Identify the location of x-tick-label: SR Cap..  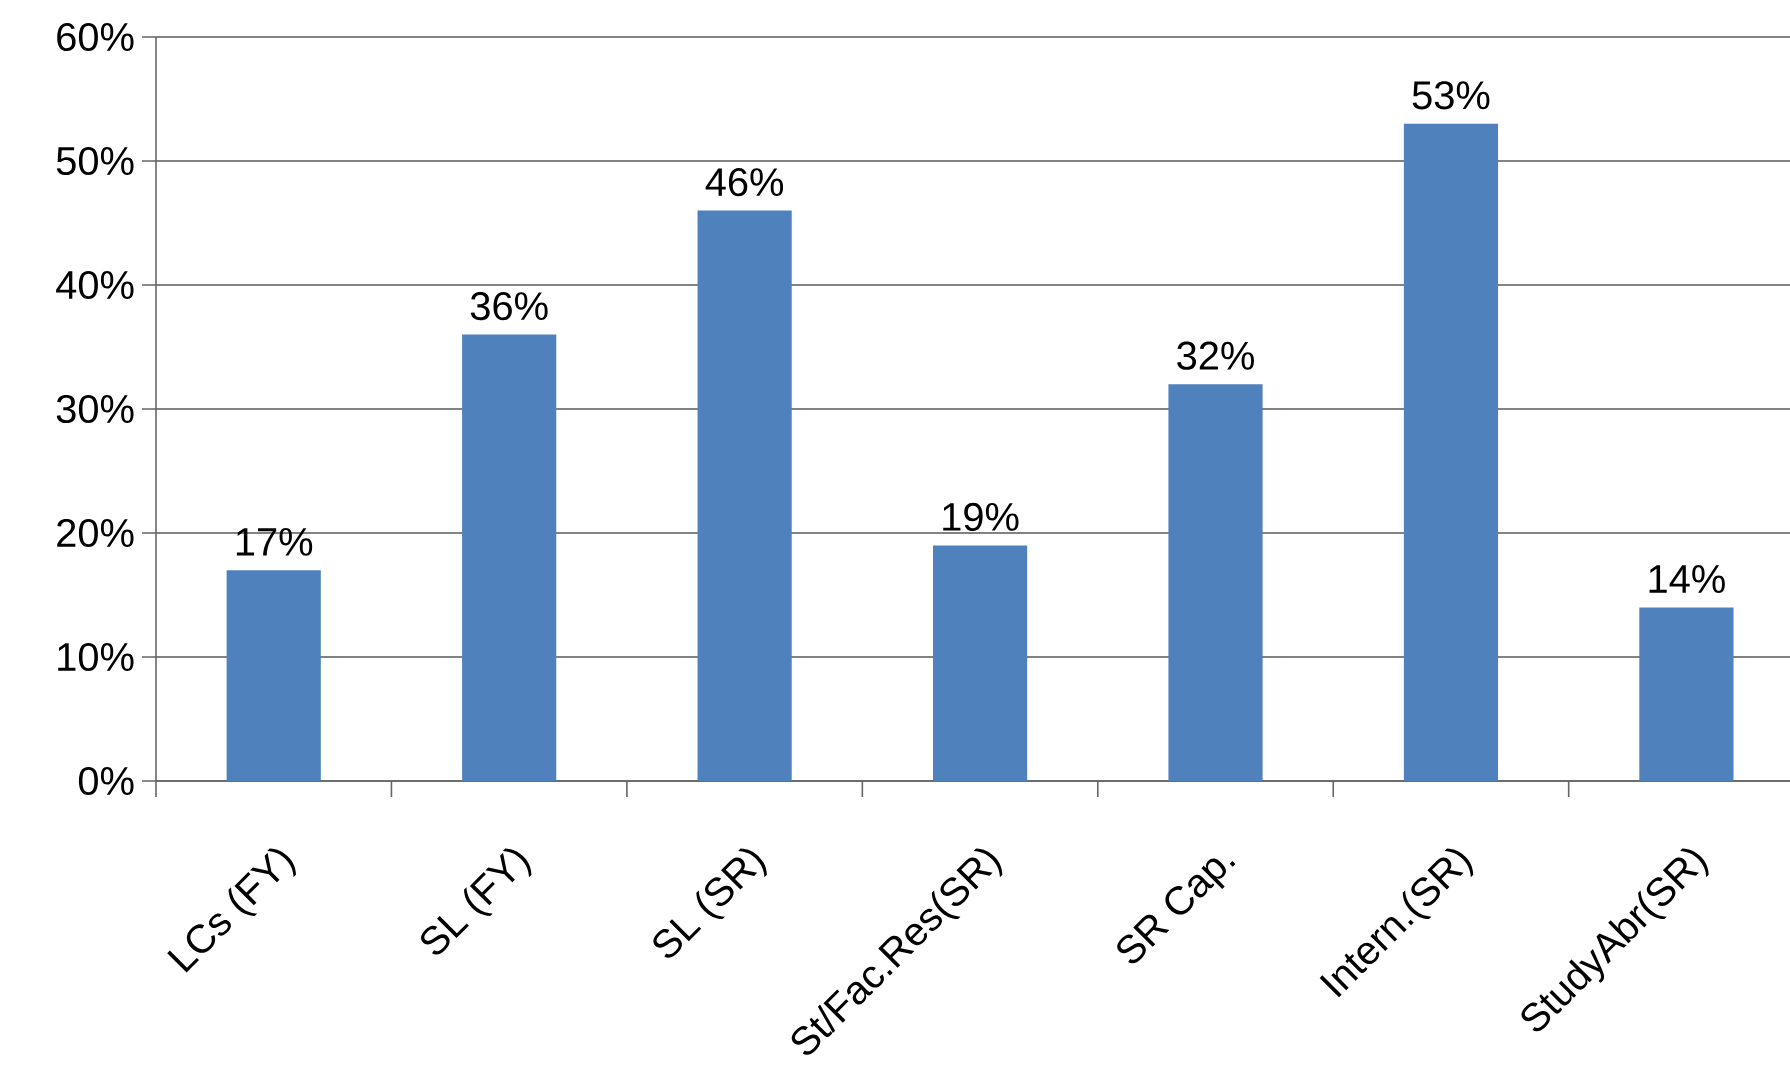
(1176, 911).